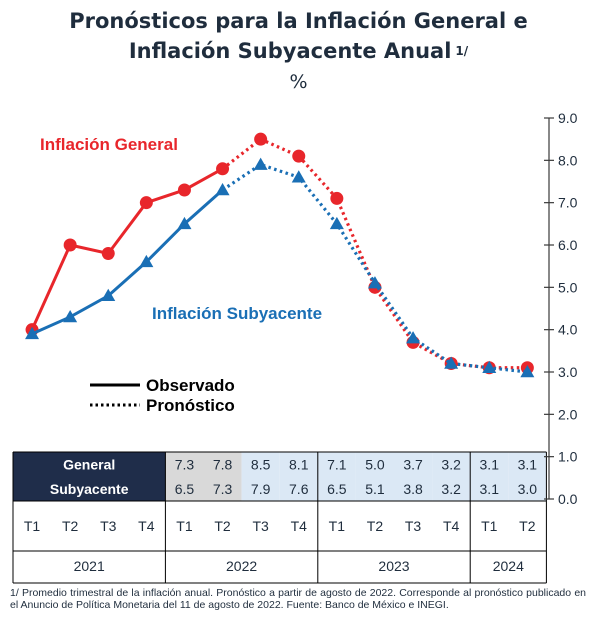 This screenshot has height=635, width=597. Describe the element at coordinates (375, 489) in the screenshot. I see `table-cell-subyacente: 5.1` at that location.